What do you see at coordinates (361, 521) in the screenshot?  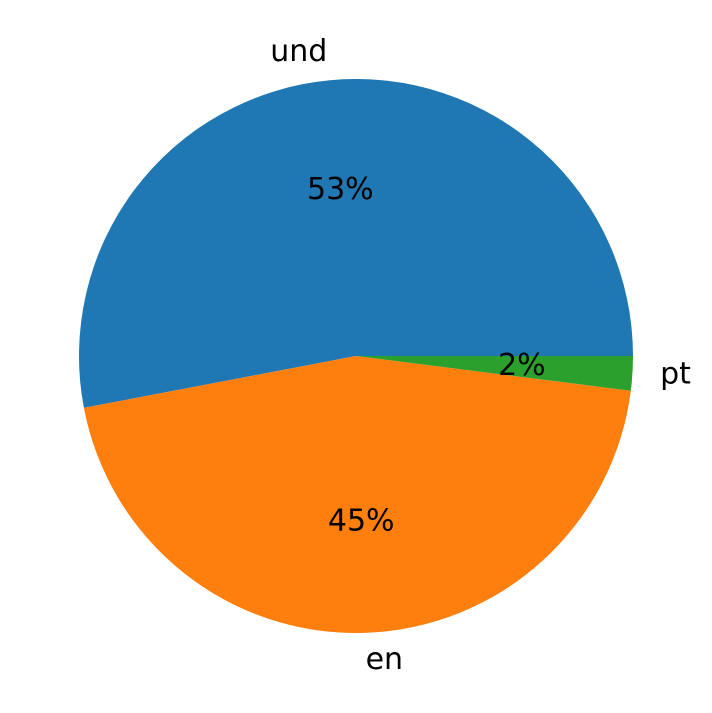 I see `value-label: 45%` at bounding box center [361, 521].